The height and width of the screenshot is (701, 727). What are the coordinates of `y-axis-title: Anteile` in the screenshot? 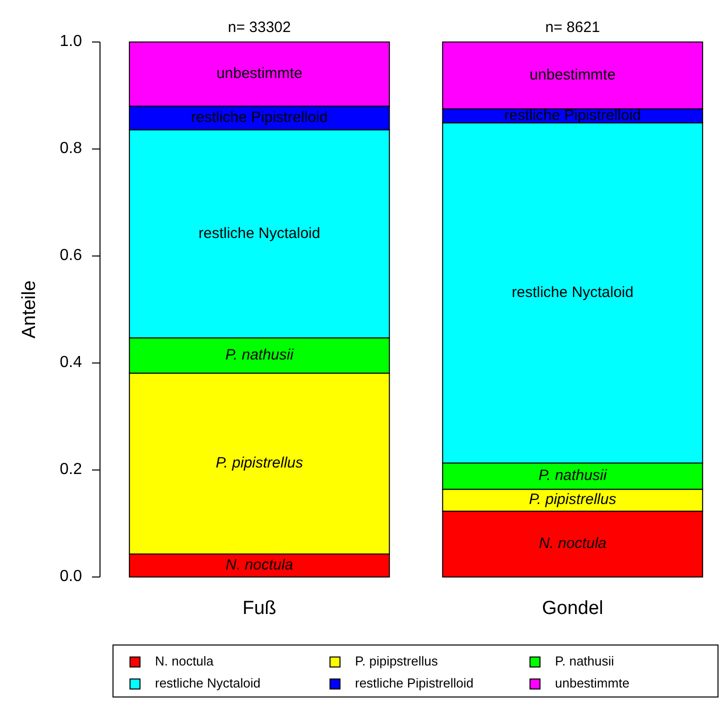 It's located at (29, 309).